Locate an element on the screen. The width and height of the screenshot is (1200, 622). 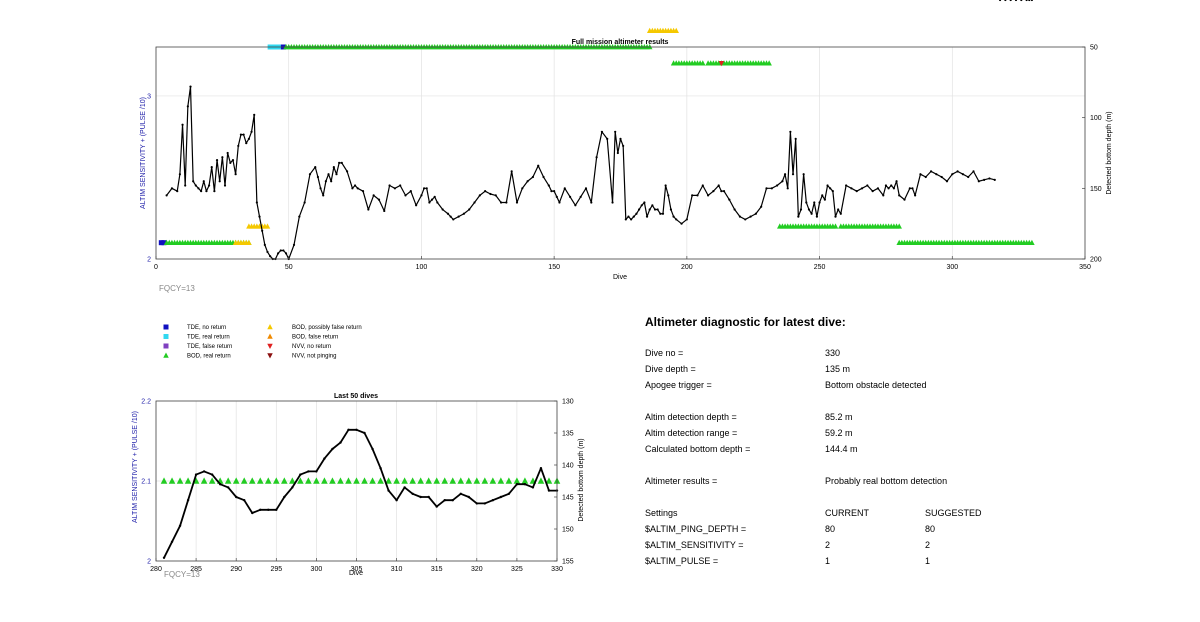
settings-header: Settings is located at coordinates (661, 513).